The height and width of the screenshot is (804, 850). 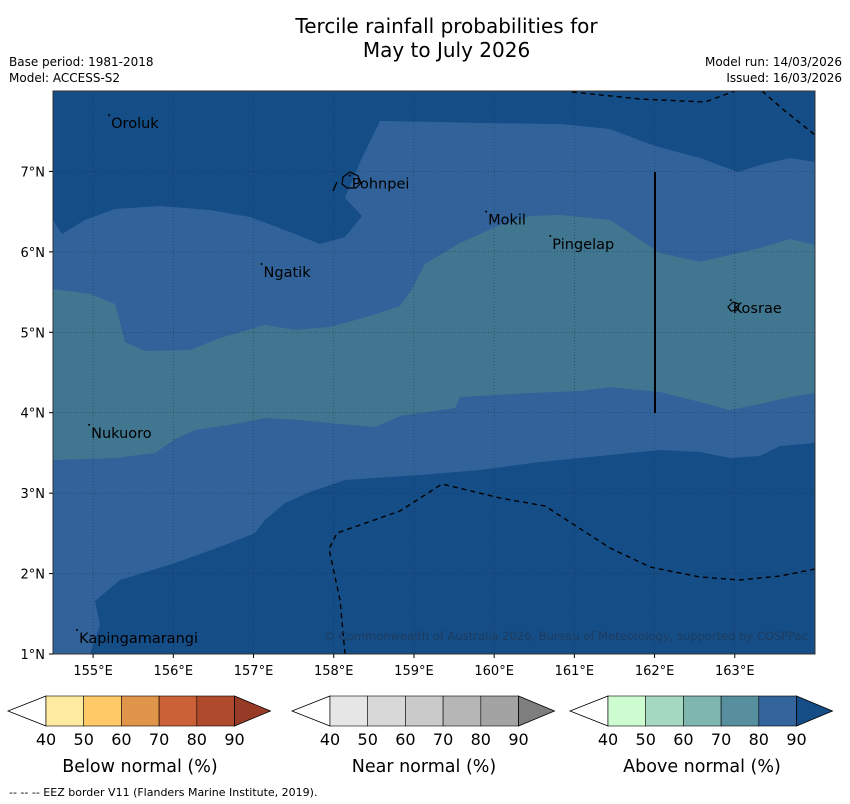 I want to click on lat-tick-label: 1°N, so click(x=33, y=655).